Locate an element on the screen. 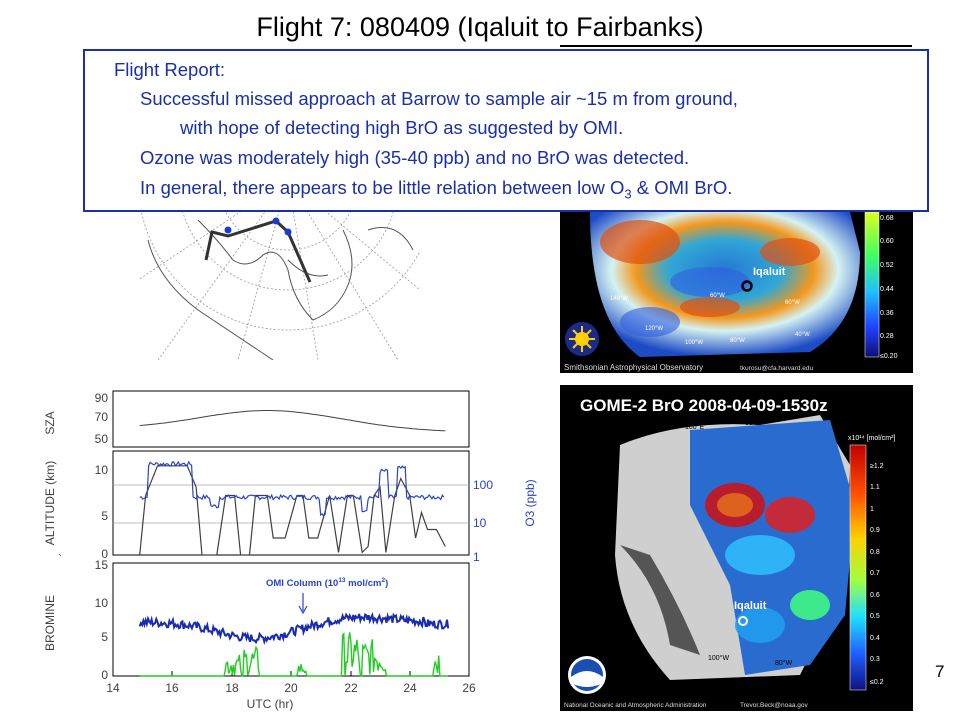  omi-iqaluit-marker is located at coordinates (747, 286).